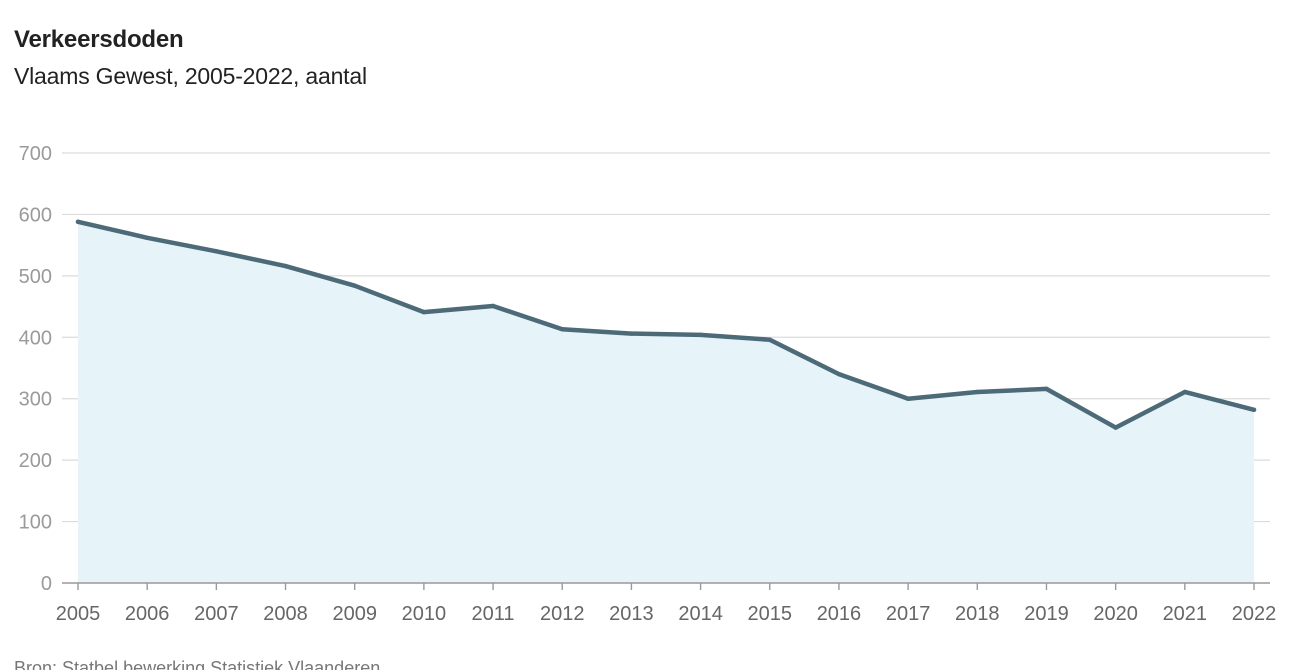 Image resolution: width=1300 pixels, height=670 pixels. I want to click on x-axis, so click(666, 586).